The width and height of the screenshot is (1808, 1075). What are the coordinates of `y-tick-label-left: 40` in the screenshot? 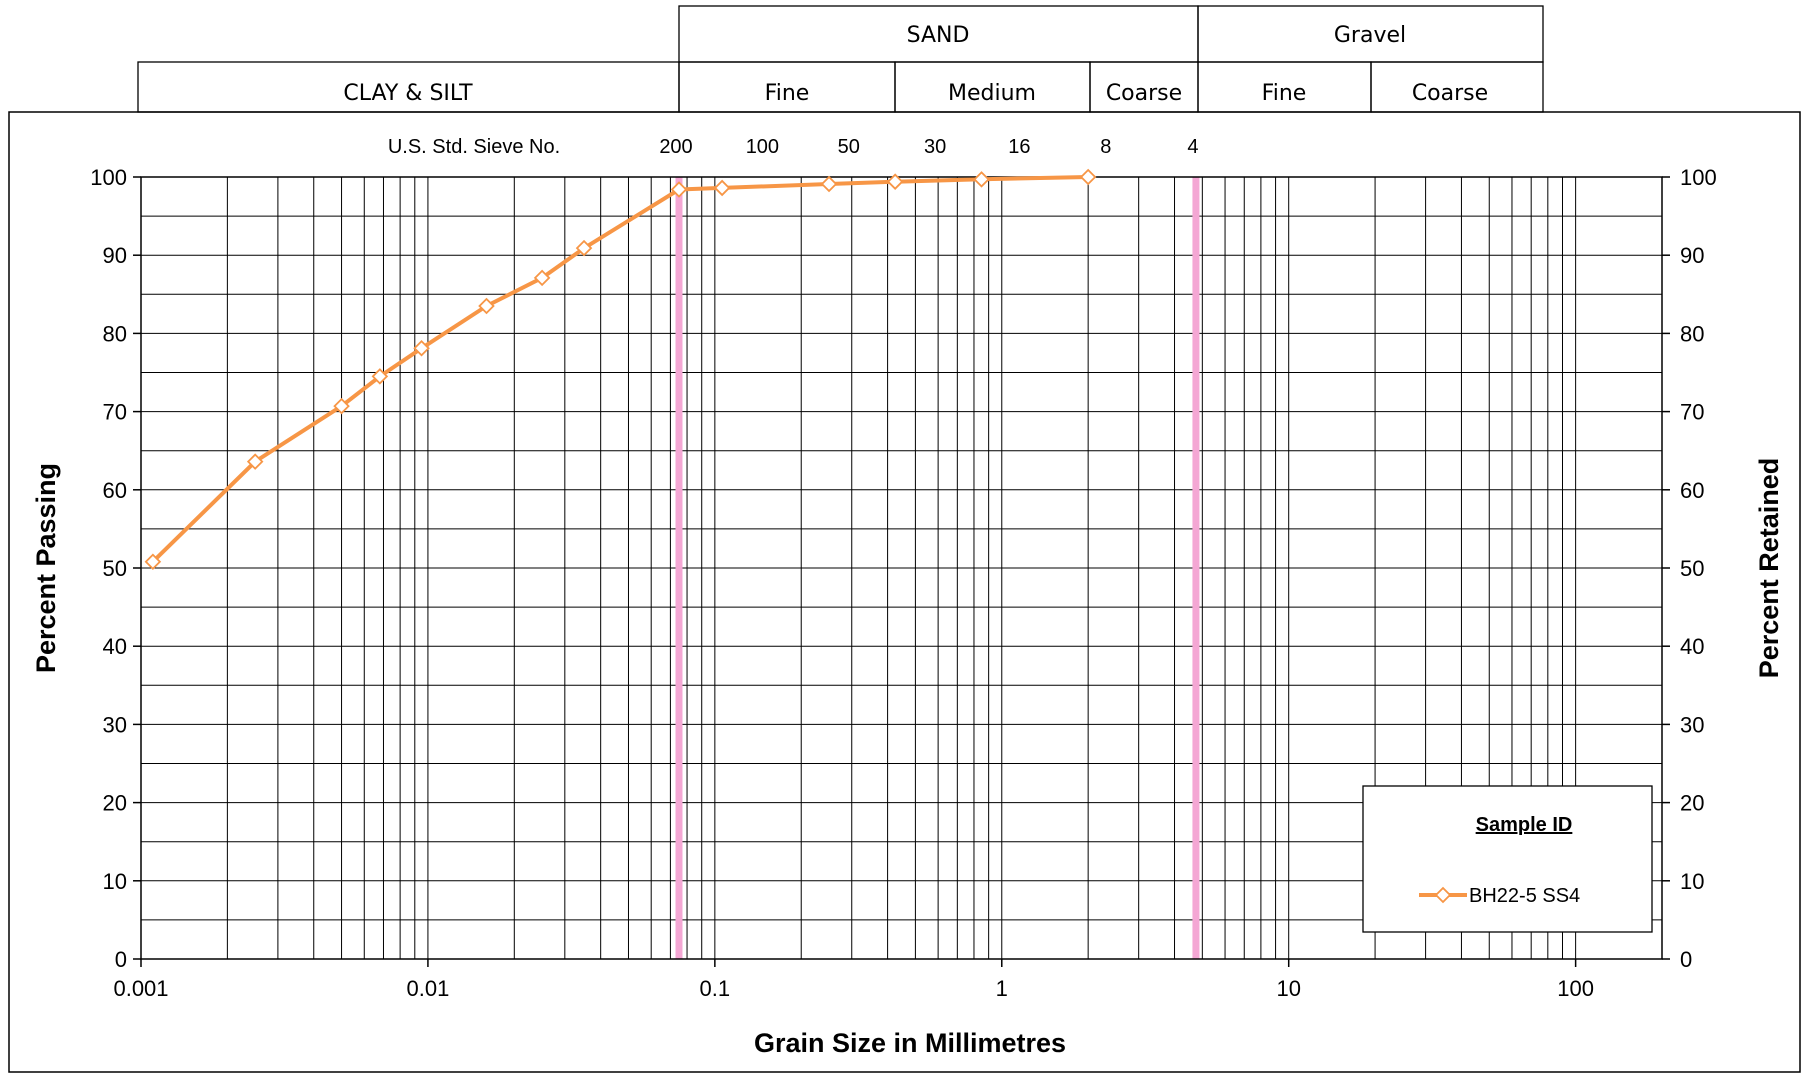 It's located at (115, 646).